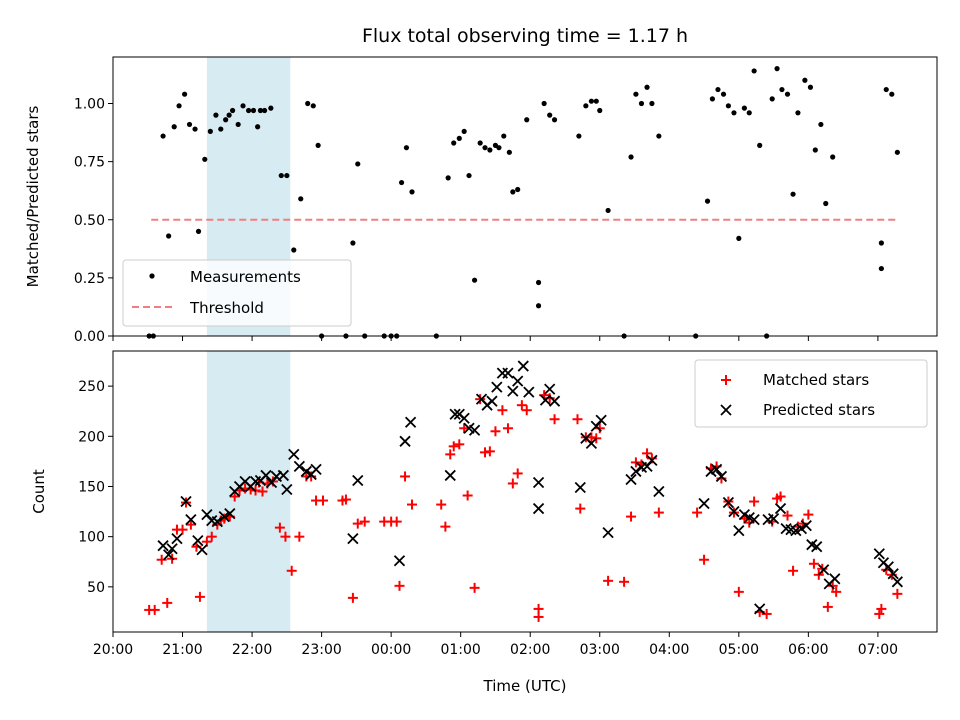 The image size is (960, 720). I want to click on bottom-legend-box, so click(811, 393).